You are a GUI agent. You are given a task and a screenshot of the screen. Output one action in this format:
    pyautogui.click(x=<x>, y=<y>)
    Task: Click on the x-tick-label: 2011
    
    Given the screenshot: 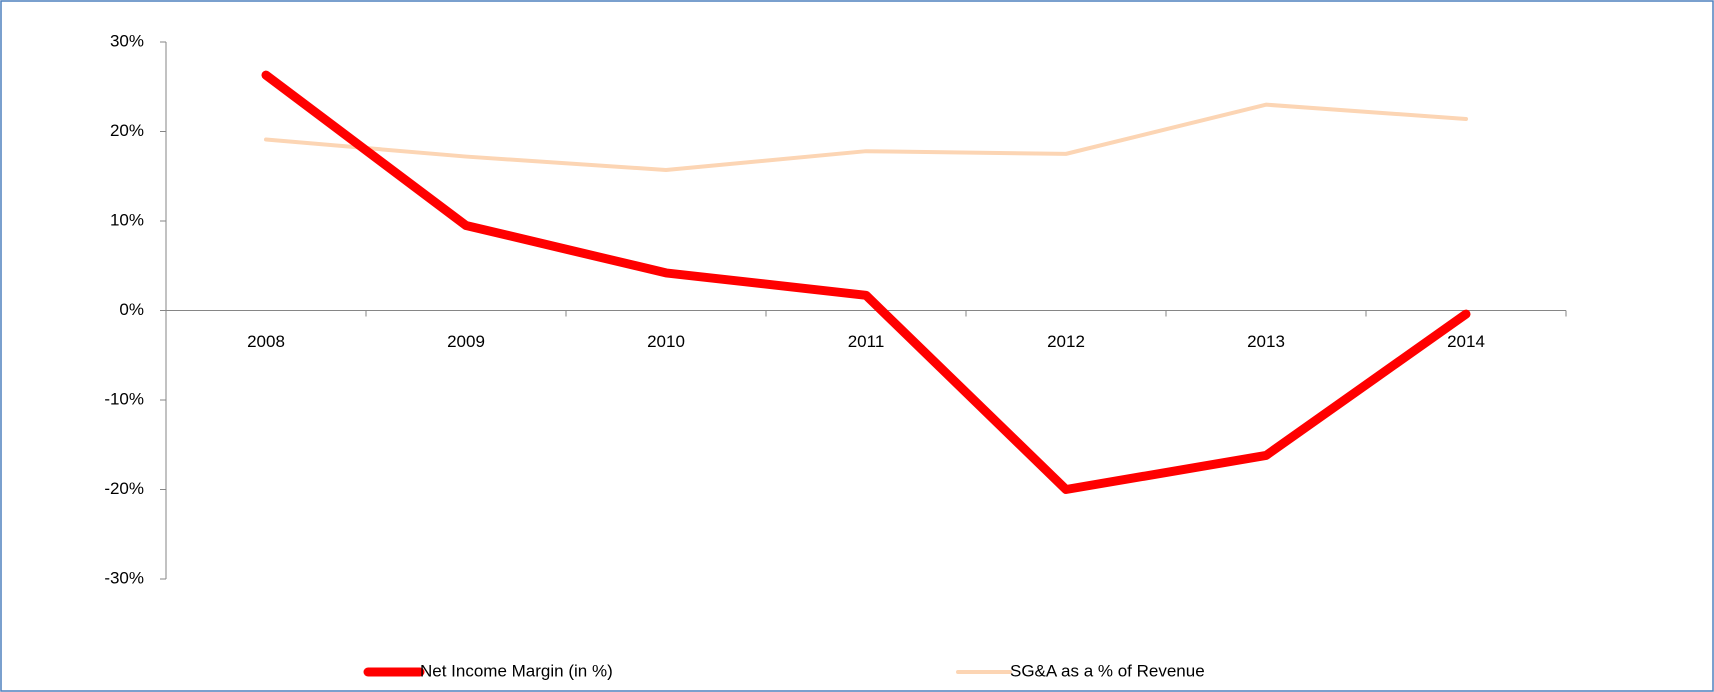 What is the action you would take?
    pyautogui.click(x=866, y=341)
    